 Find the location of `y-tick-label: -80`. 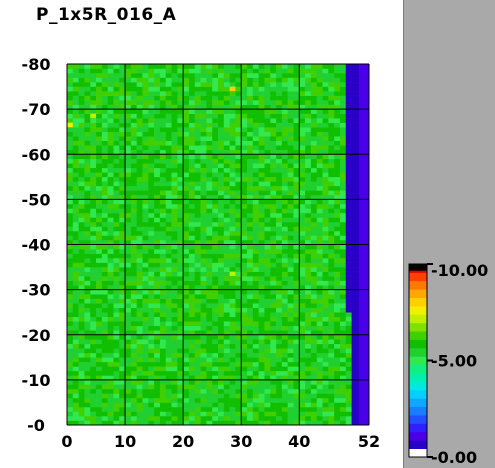

y-tick-label: -80 is located at coordinates (36, 64).